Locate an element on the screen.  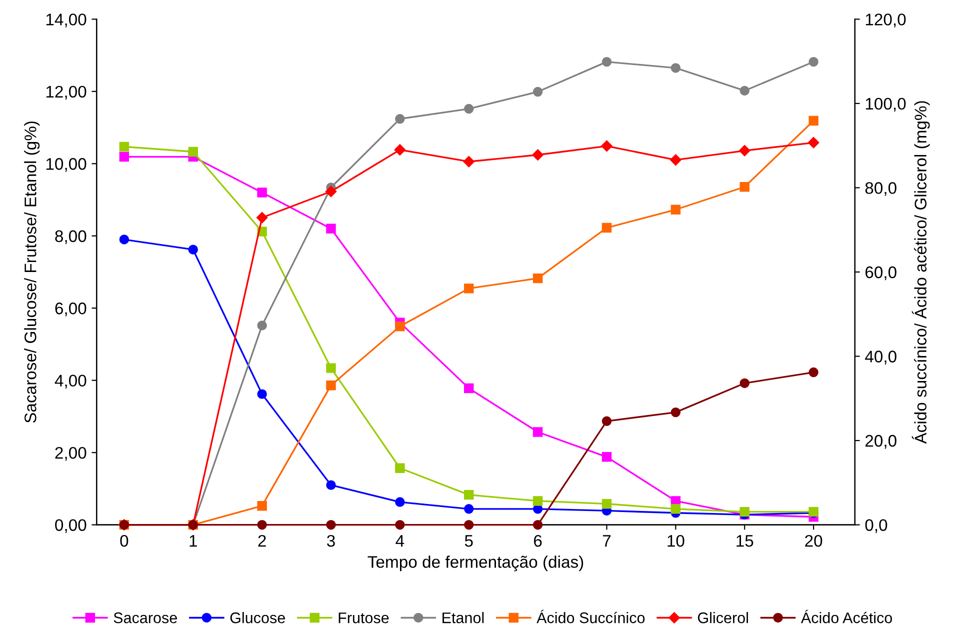
x-tick-label: 5 is located at coordinates (468, 541).